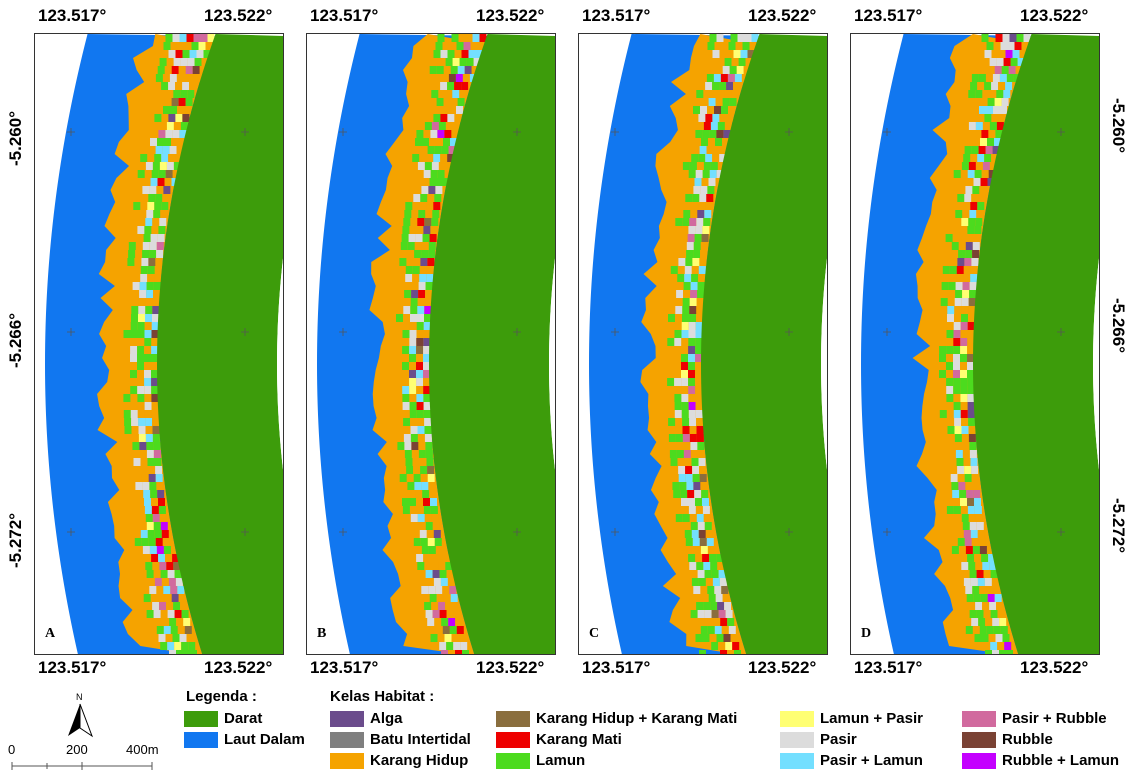  I want to click on legend-label: Pasir, so click(838, 739).